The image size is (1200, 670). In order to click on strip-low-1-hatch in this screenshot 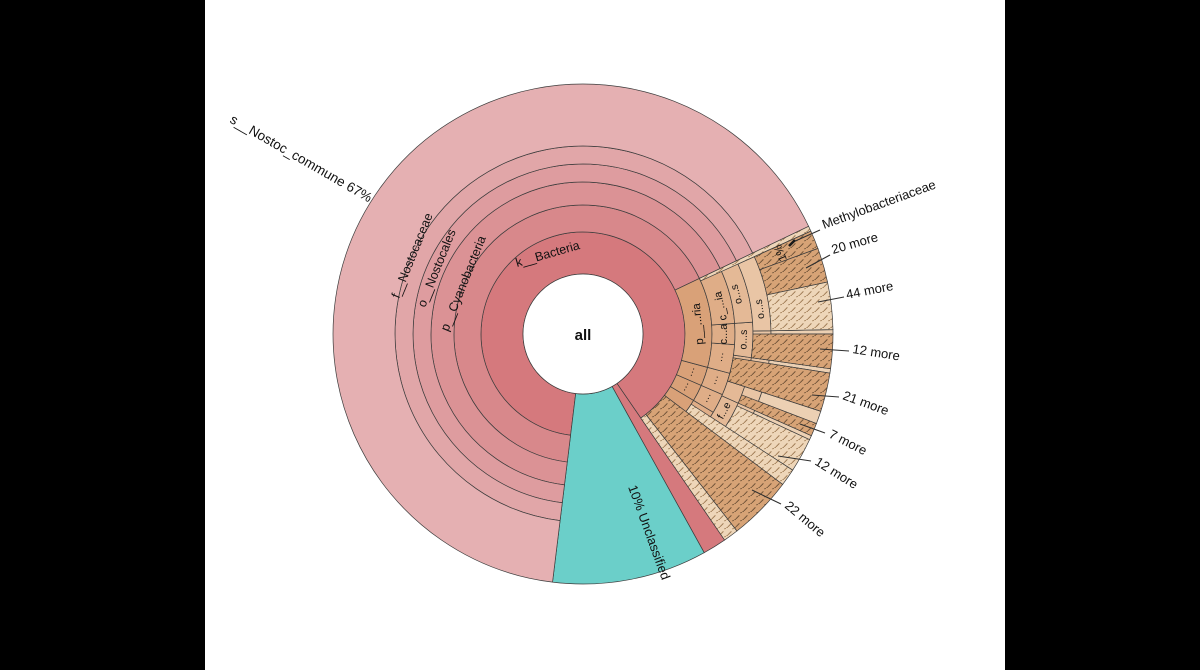, I will do `click(739, 444)`.